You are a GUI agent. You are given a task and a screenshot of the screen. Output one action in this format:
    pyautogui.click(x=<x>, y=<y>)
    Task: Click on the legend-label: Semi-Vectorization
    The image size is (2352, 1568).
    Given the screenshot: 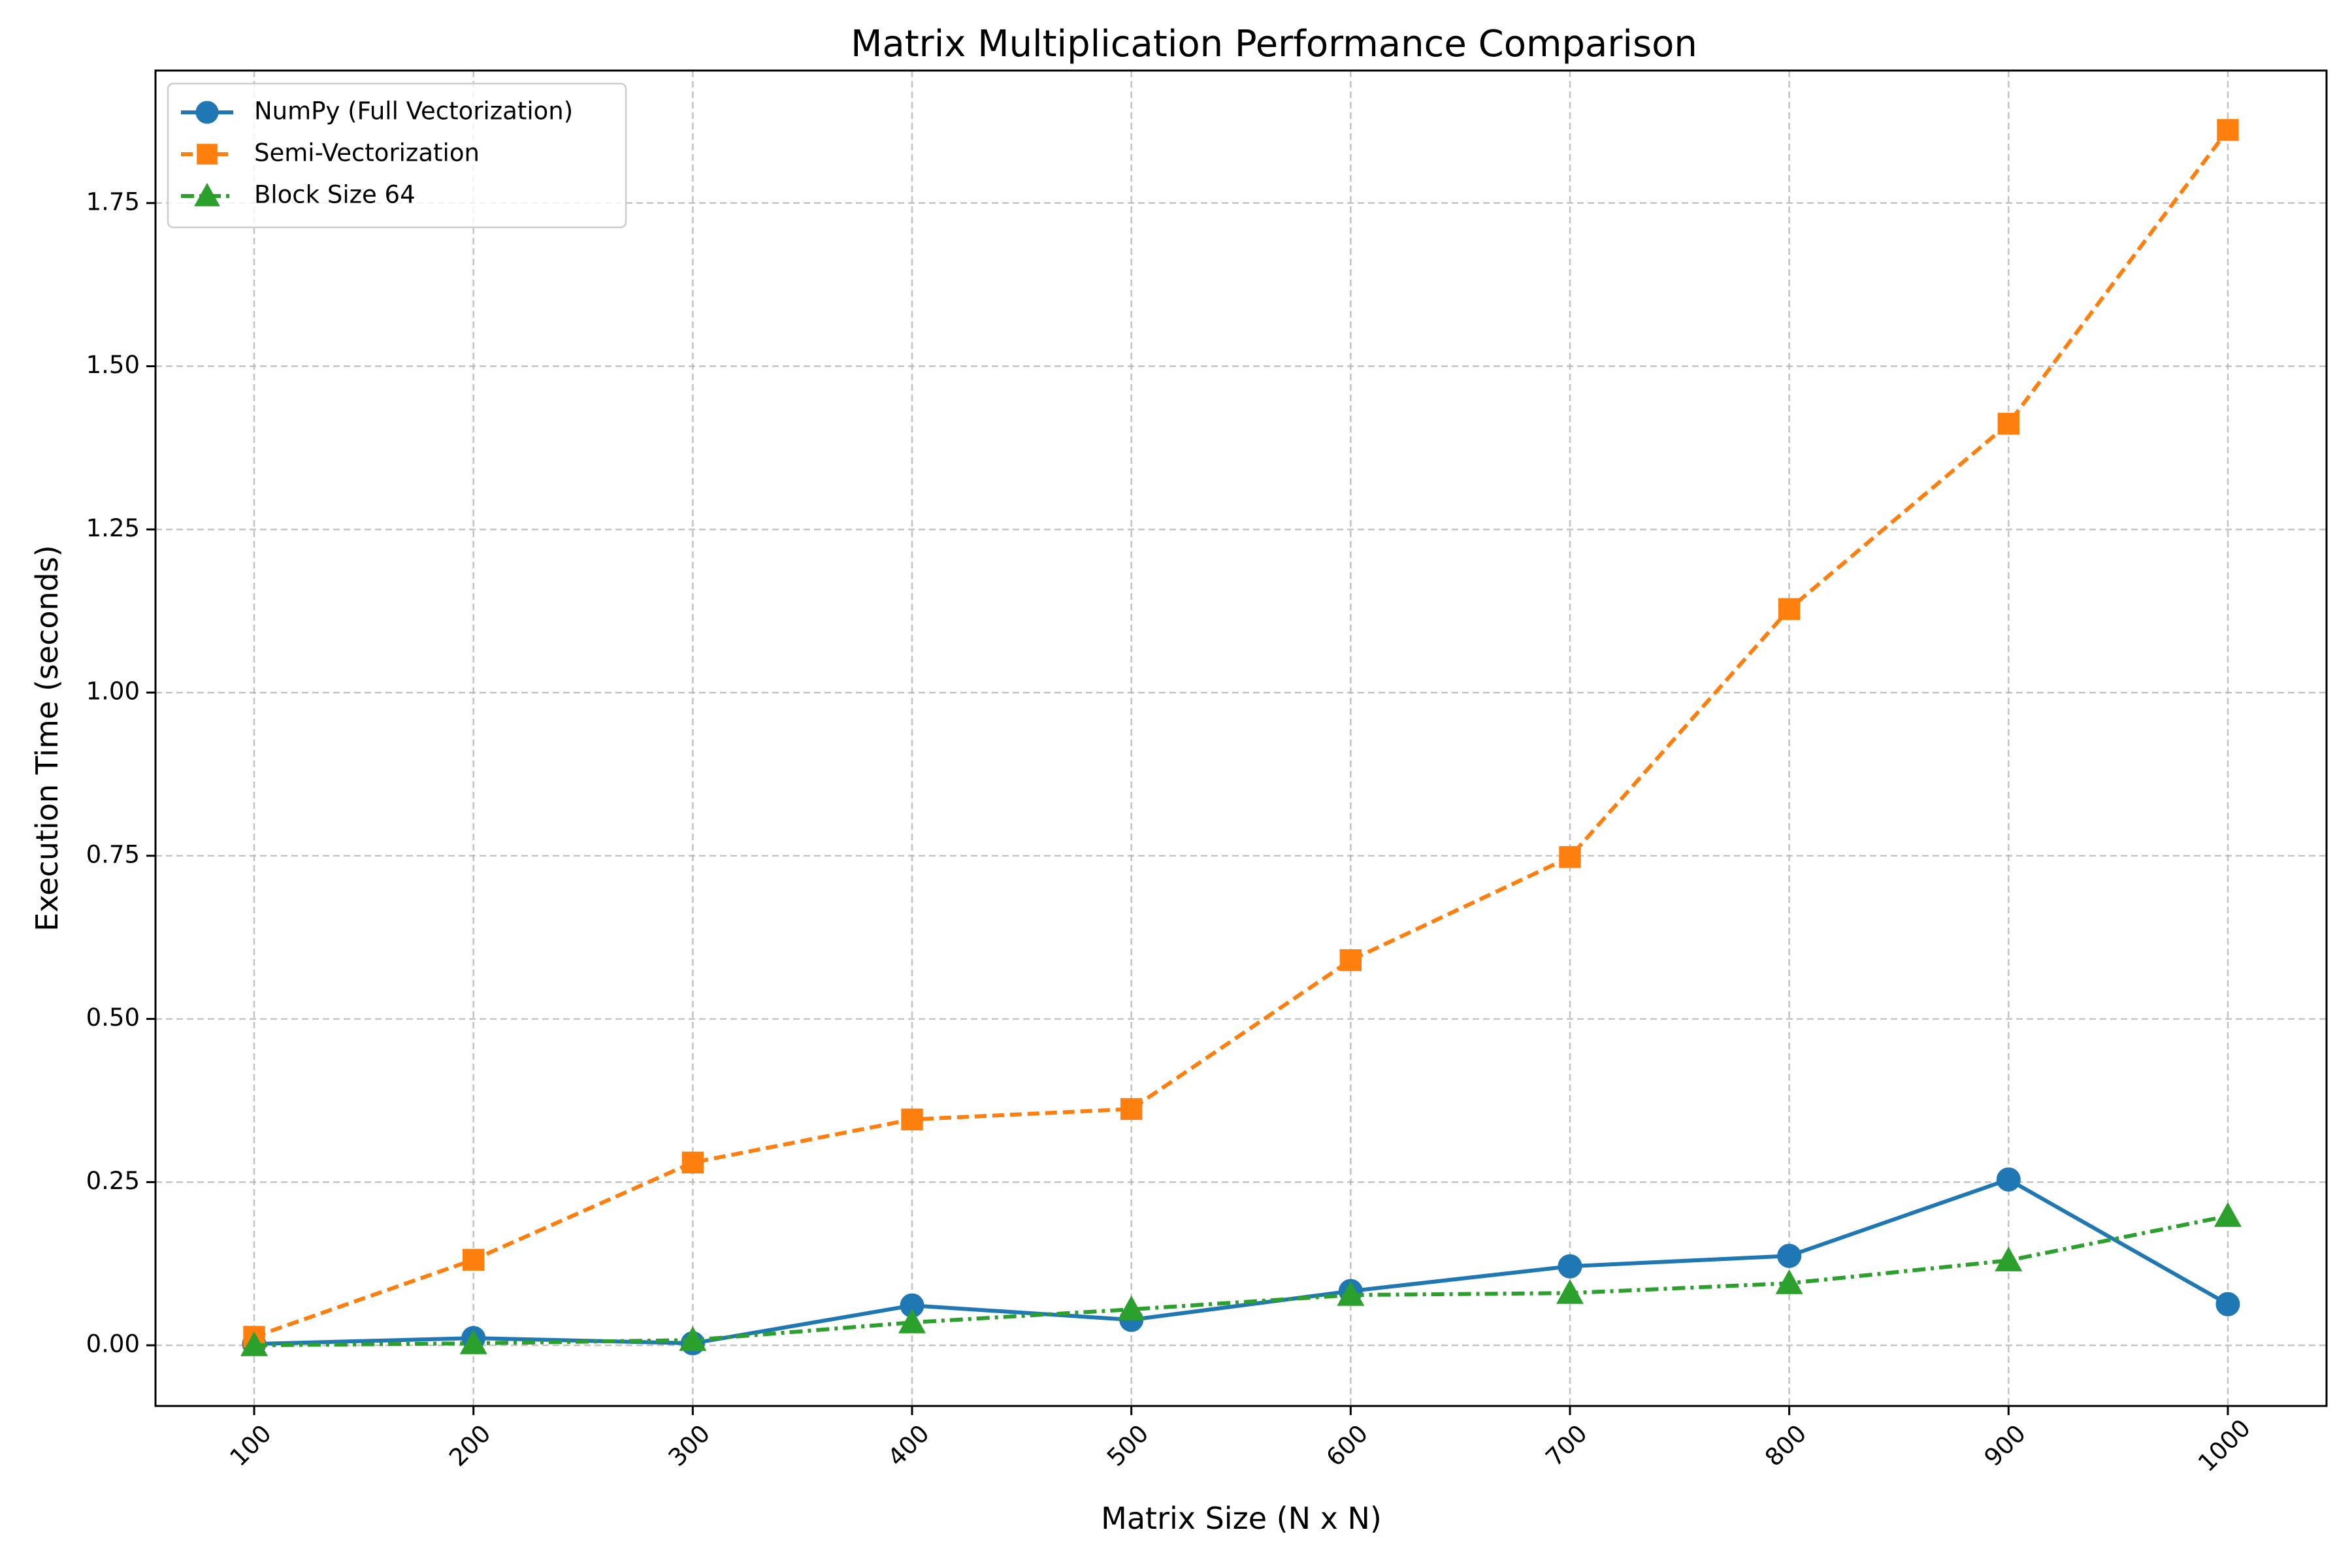 What is the action you would take?
    pyautogui.click(x=367, y=153)
    